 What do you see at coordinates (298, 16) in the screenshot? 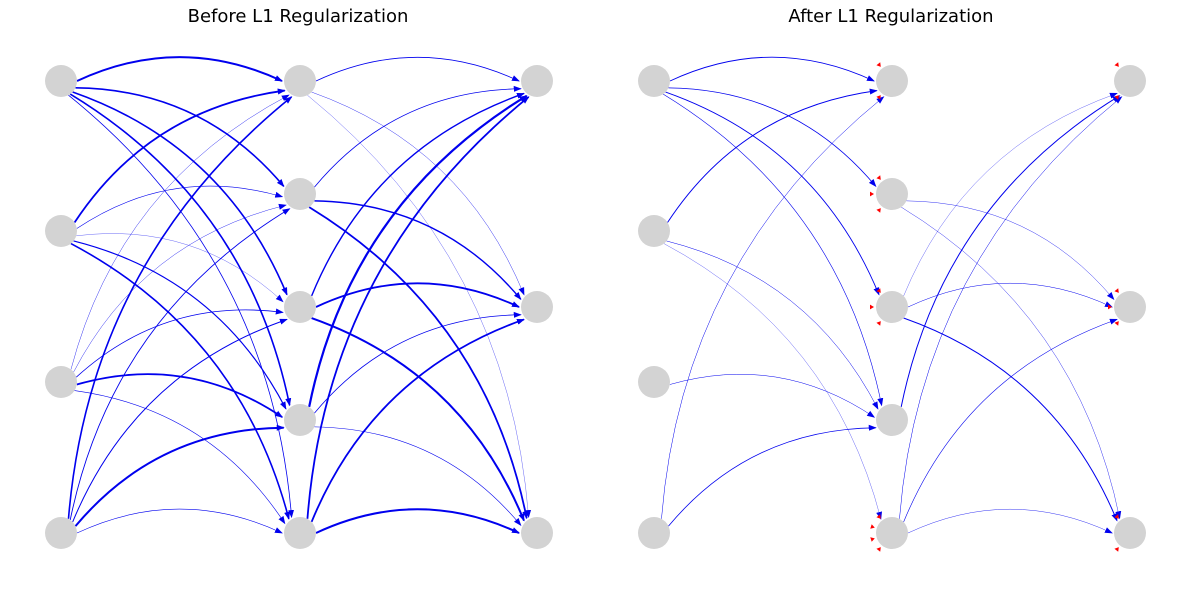
I see `left-panel-title: Before L1 Regularization` at bounding box center [298, 16].